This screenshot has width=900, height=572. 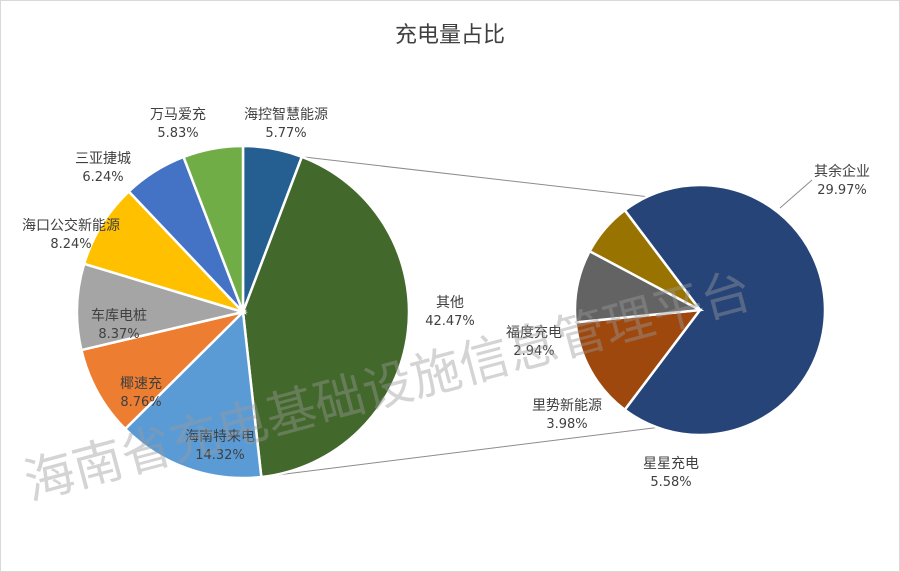 I want to click on main-label-name-4: 车库电桩, so click(x=119, y=315).